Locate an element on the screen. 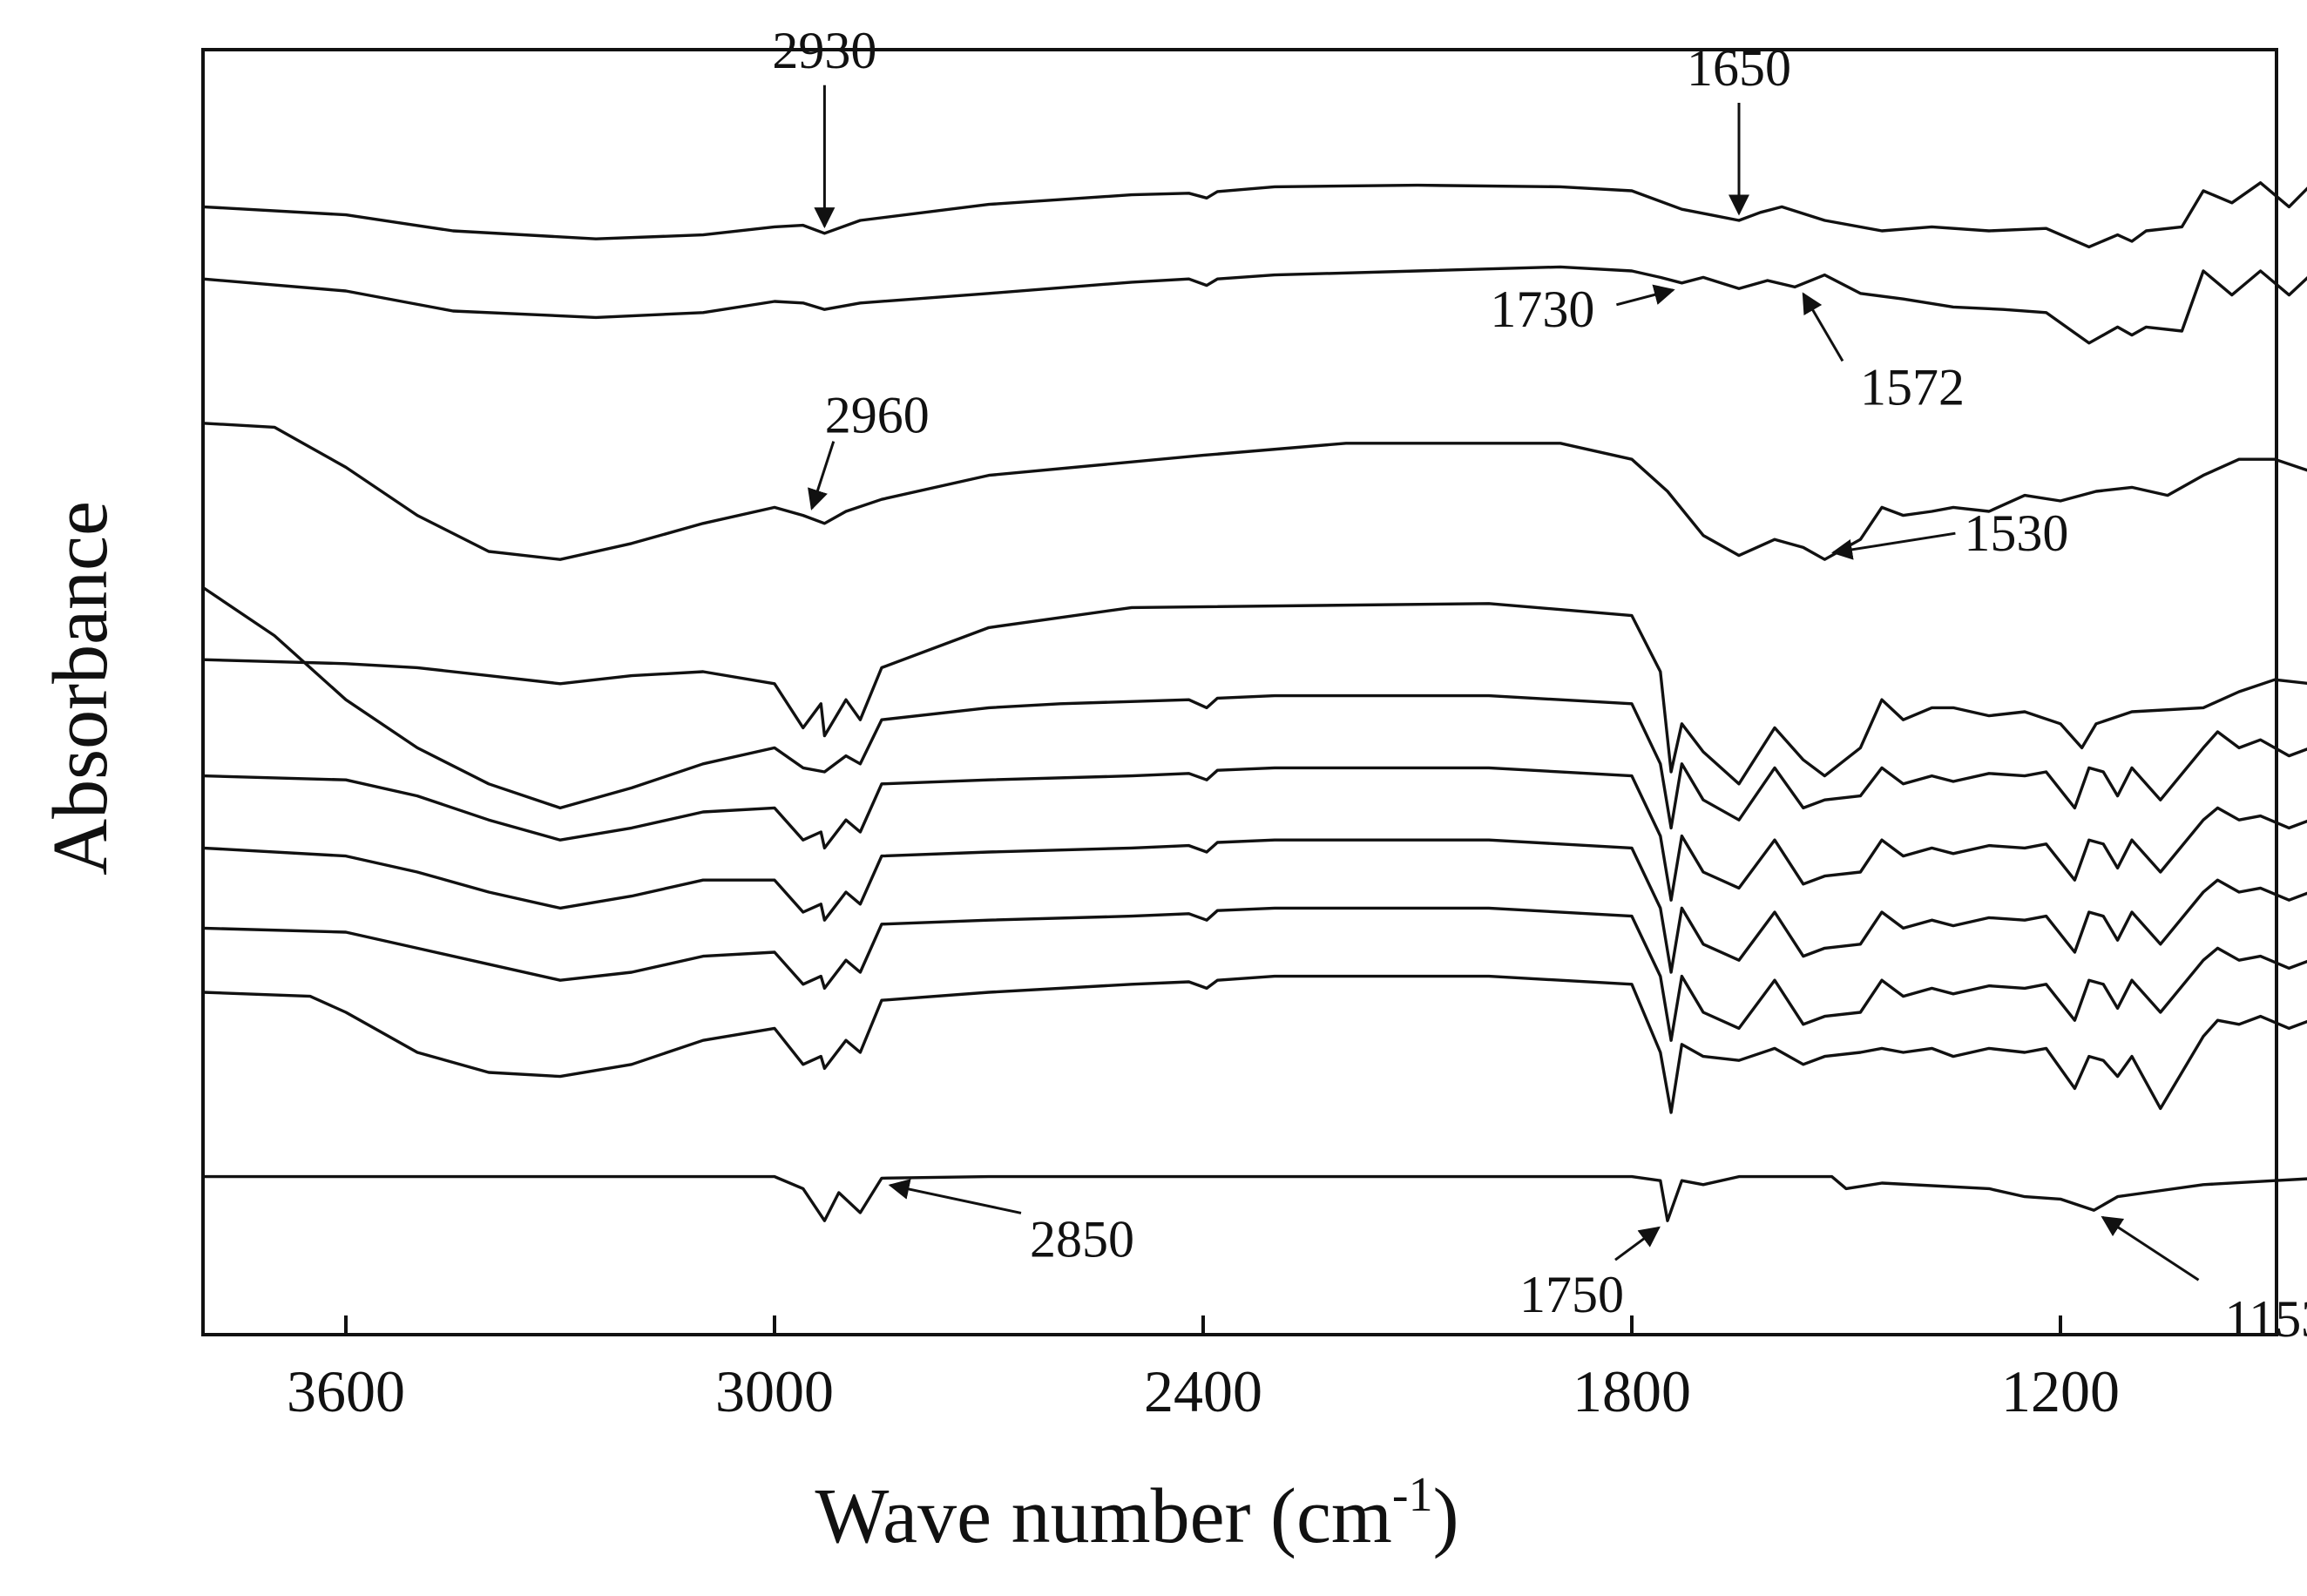 The height and width of the screenshot is (1596, 2307). y-axis-title: Absorbance is located at coordinates (80, 688).